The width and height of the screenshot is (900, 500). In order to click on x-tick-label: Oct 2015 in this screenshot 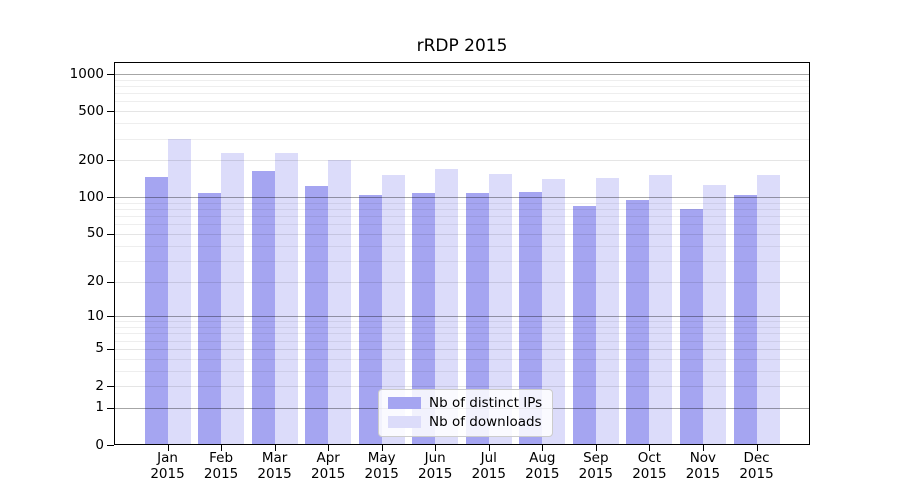, I will do `click(649, 466)`.